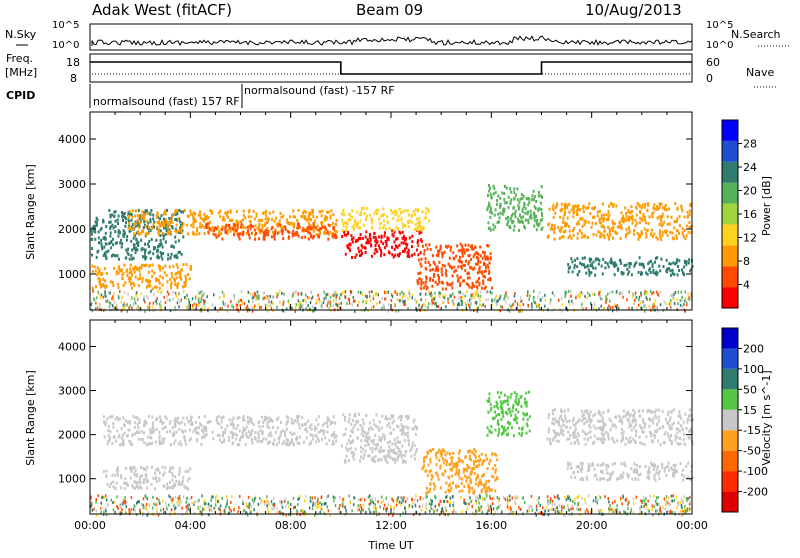 The height and width of the screenshot is (558, 800). What do you see at coordinates (730, 130) in the screenshot?
I see `colorbar-swatch` at bounding box center [730, 130].